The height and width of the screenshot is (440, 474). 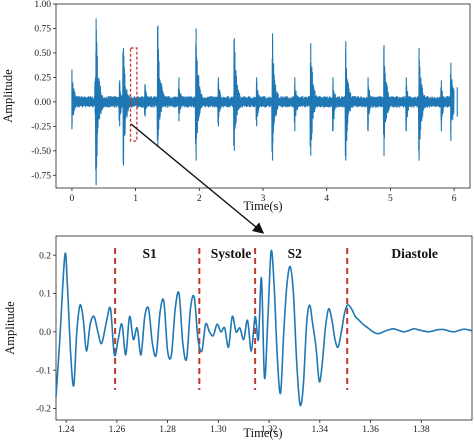 What do you see at coordinates (41, 176) in the screenshot?
I see `top-y-tick-label: -0.75` at bounding box center [41, 176].